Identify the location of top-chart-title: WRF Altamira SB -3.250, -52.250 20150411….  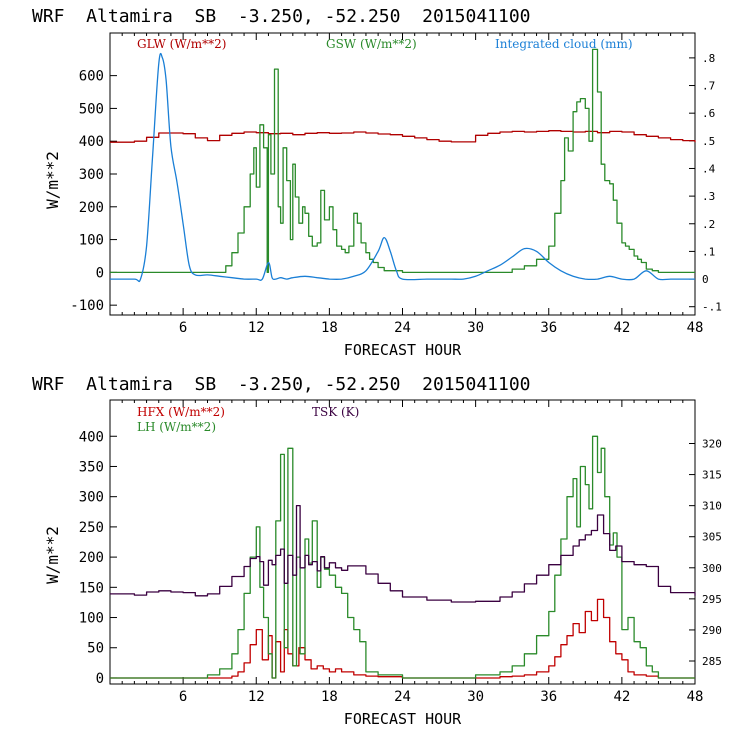
(281, 16).